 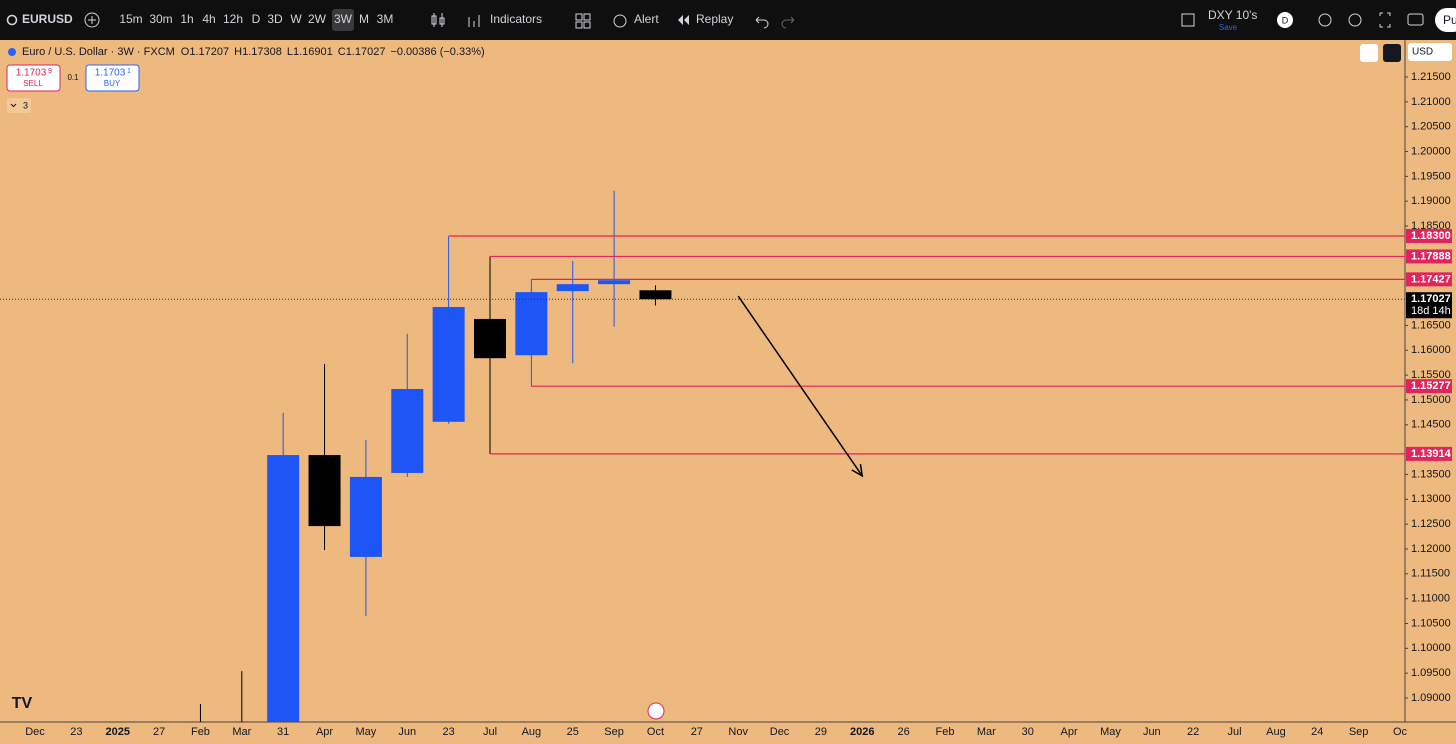 What do you see at coordinates (583, 21) in the screenshot?
I see `layouts-icon` at bounding box center [583, 21].